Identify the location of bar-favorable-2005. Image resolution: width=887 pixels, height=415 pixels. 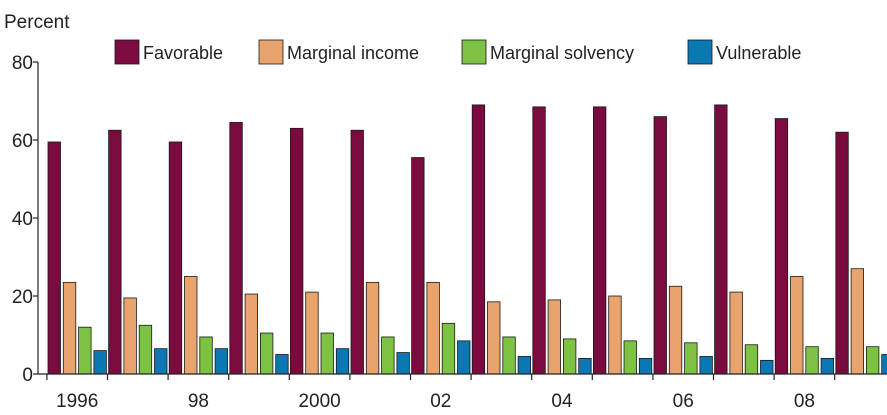
(599, 240).